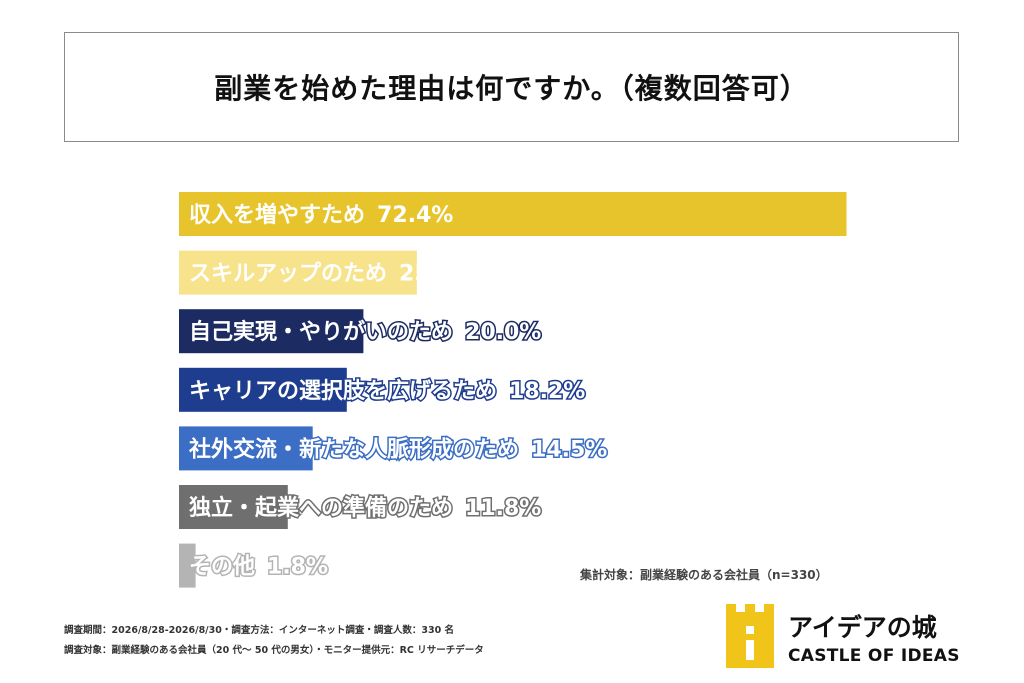 This screenshot has width=1024, height=683. Describe the element at coordinates (569, 449) in the screenshot. I see `value-label: 14.5%` at that location.